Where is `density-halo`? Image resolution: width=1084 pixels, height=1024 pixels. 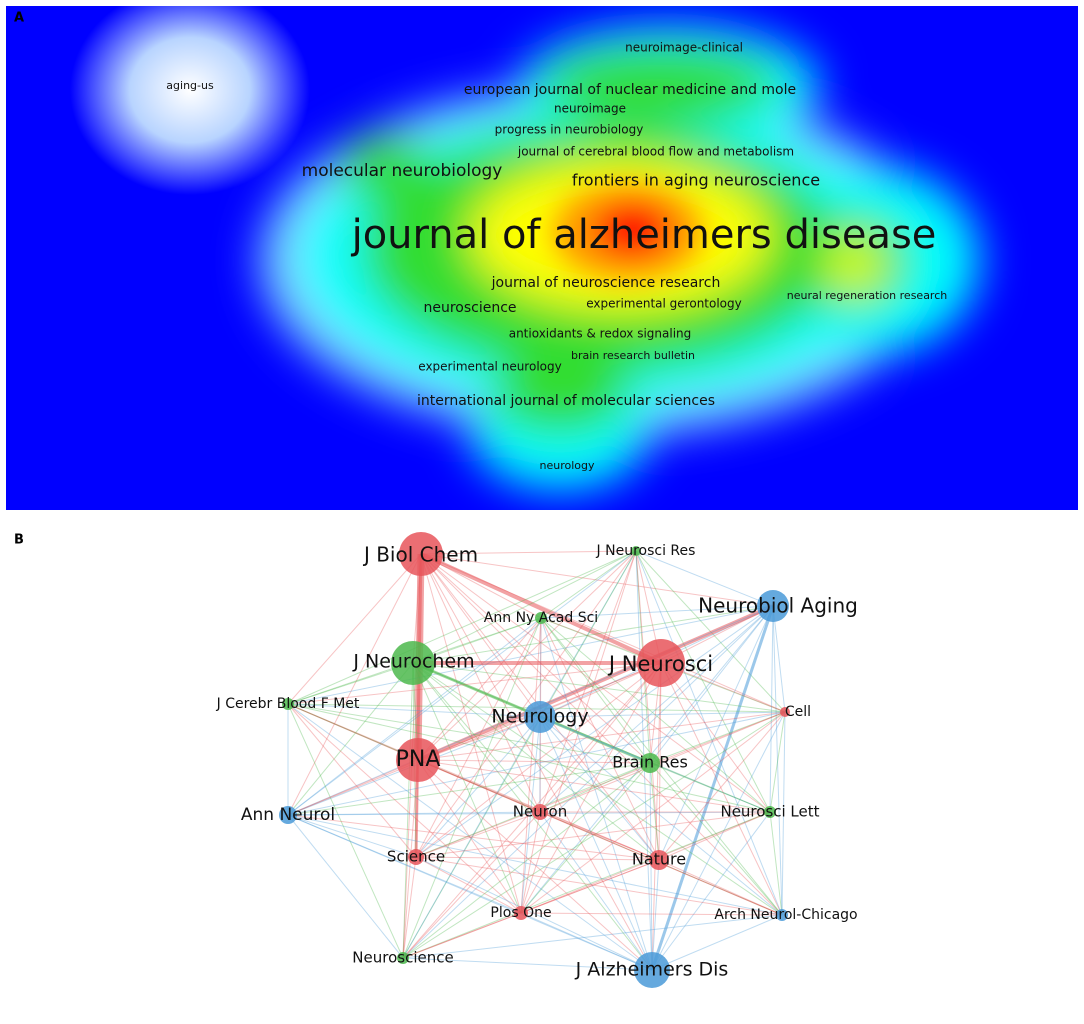
density-halo is located at coordinates (190, 100).